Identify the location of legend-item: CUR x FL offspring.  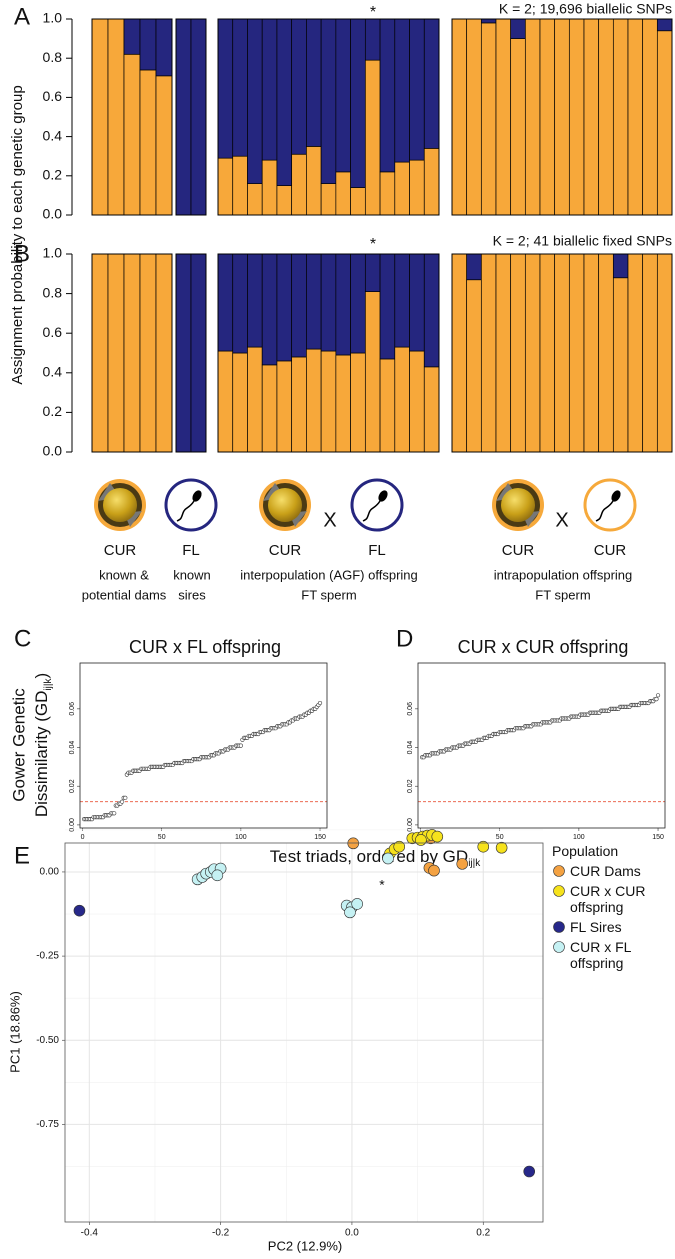
(612, 955).